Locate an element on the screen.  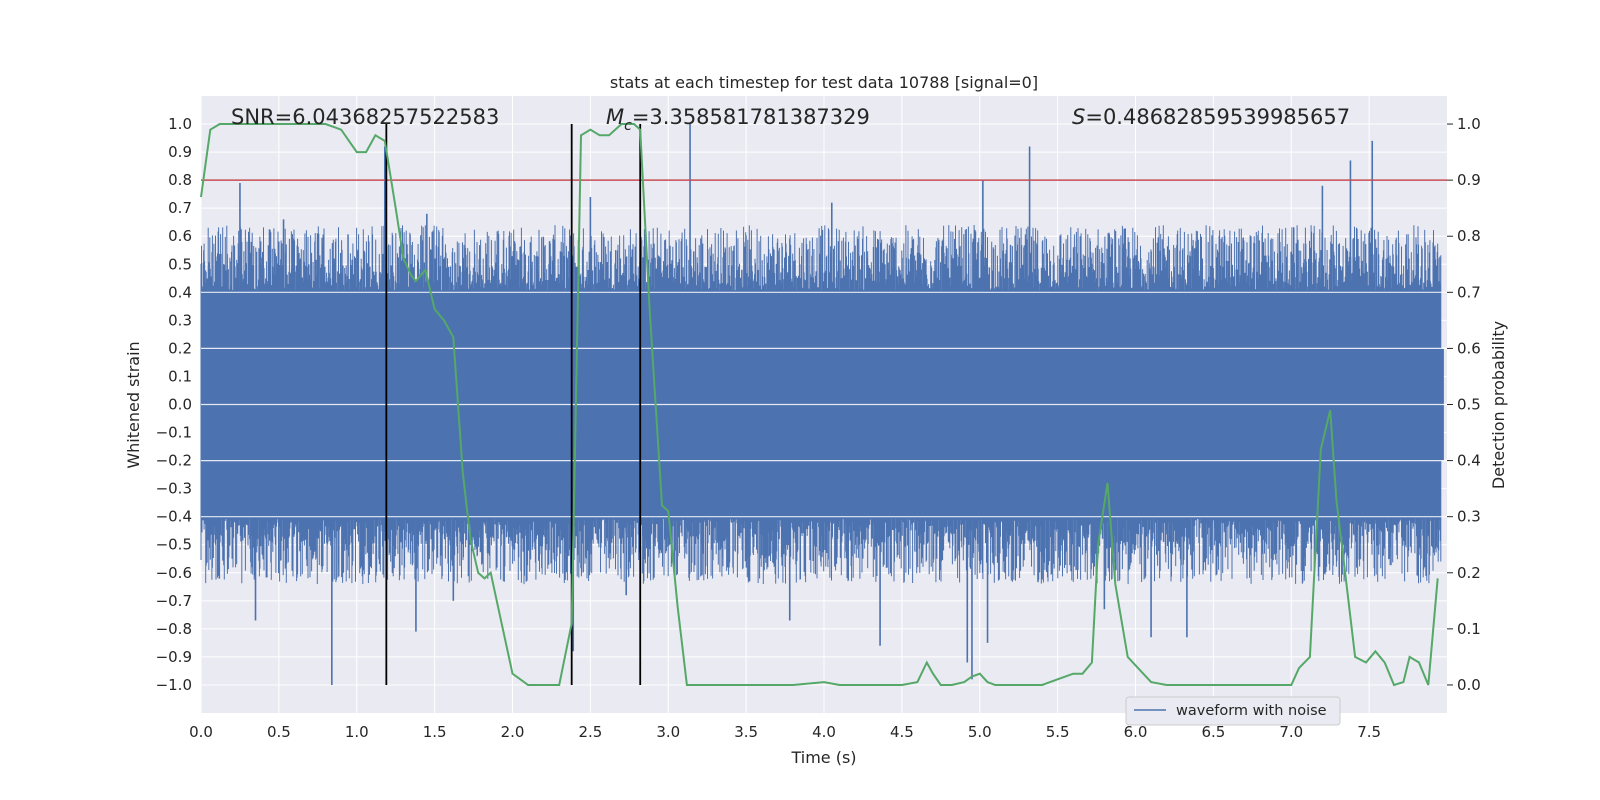
x-tick-label: 0.5 is located at coordinates (279, 732).